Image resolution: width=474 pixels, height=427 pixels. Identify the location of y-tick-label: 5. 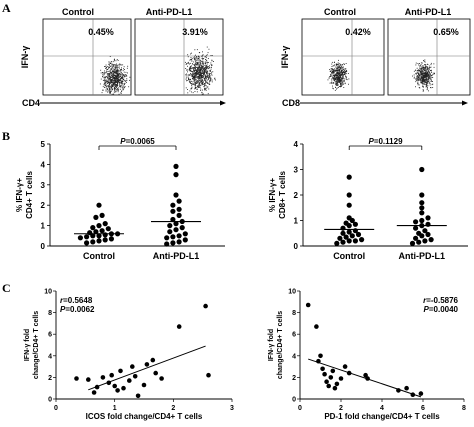
(43, 144).